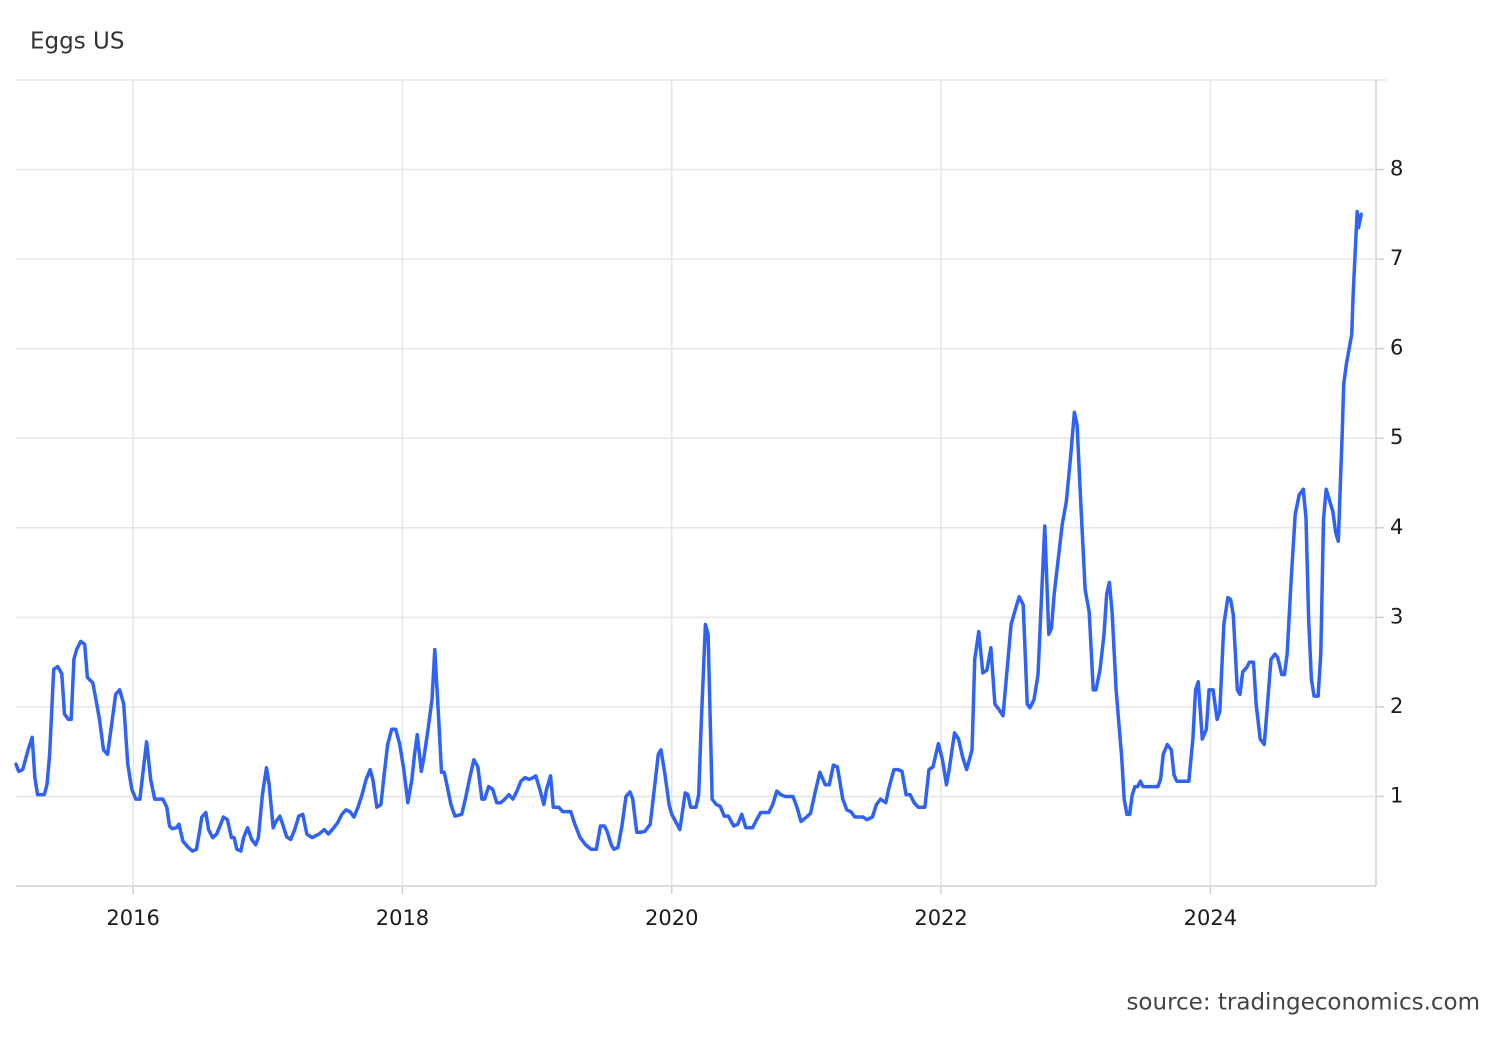 The height and width of the screenshot is (1040, 1500). I want to click on x-tick-label: 2024, so click(1210, 918).